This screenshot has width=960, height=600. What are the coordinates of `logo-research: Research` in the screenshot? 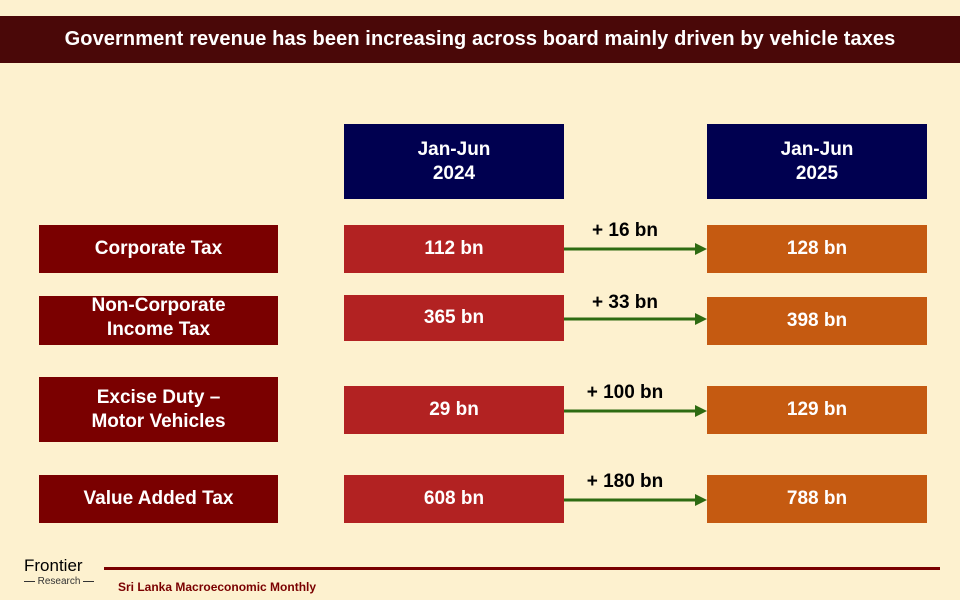 It's located at (59, 581).